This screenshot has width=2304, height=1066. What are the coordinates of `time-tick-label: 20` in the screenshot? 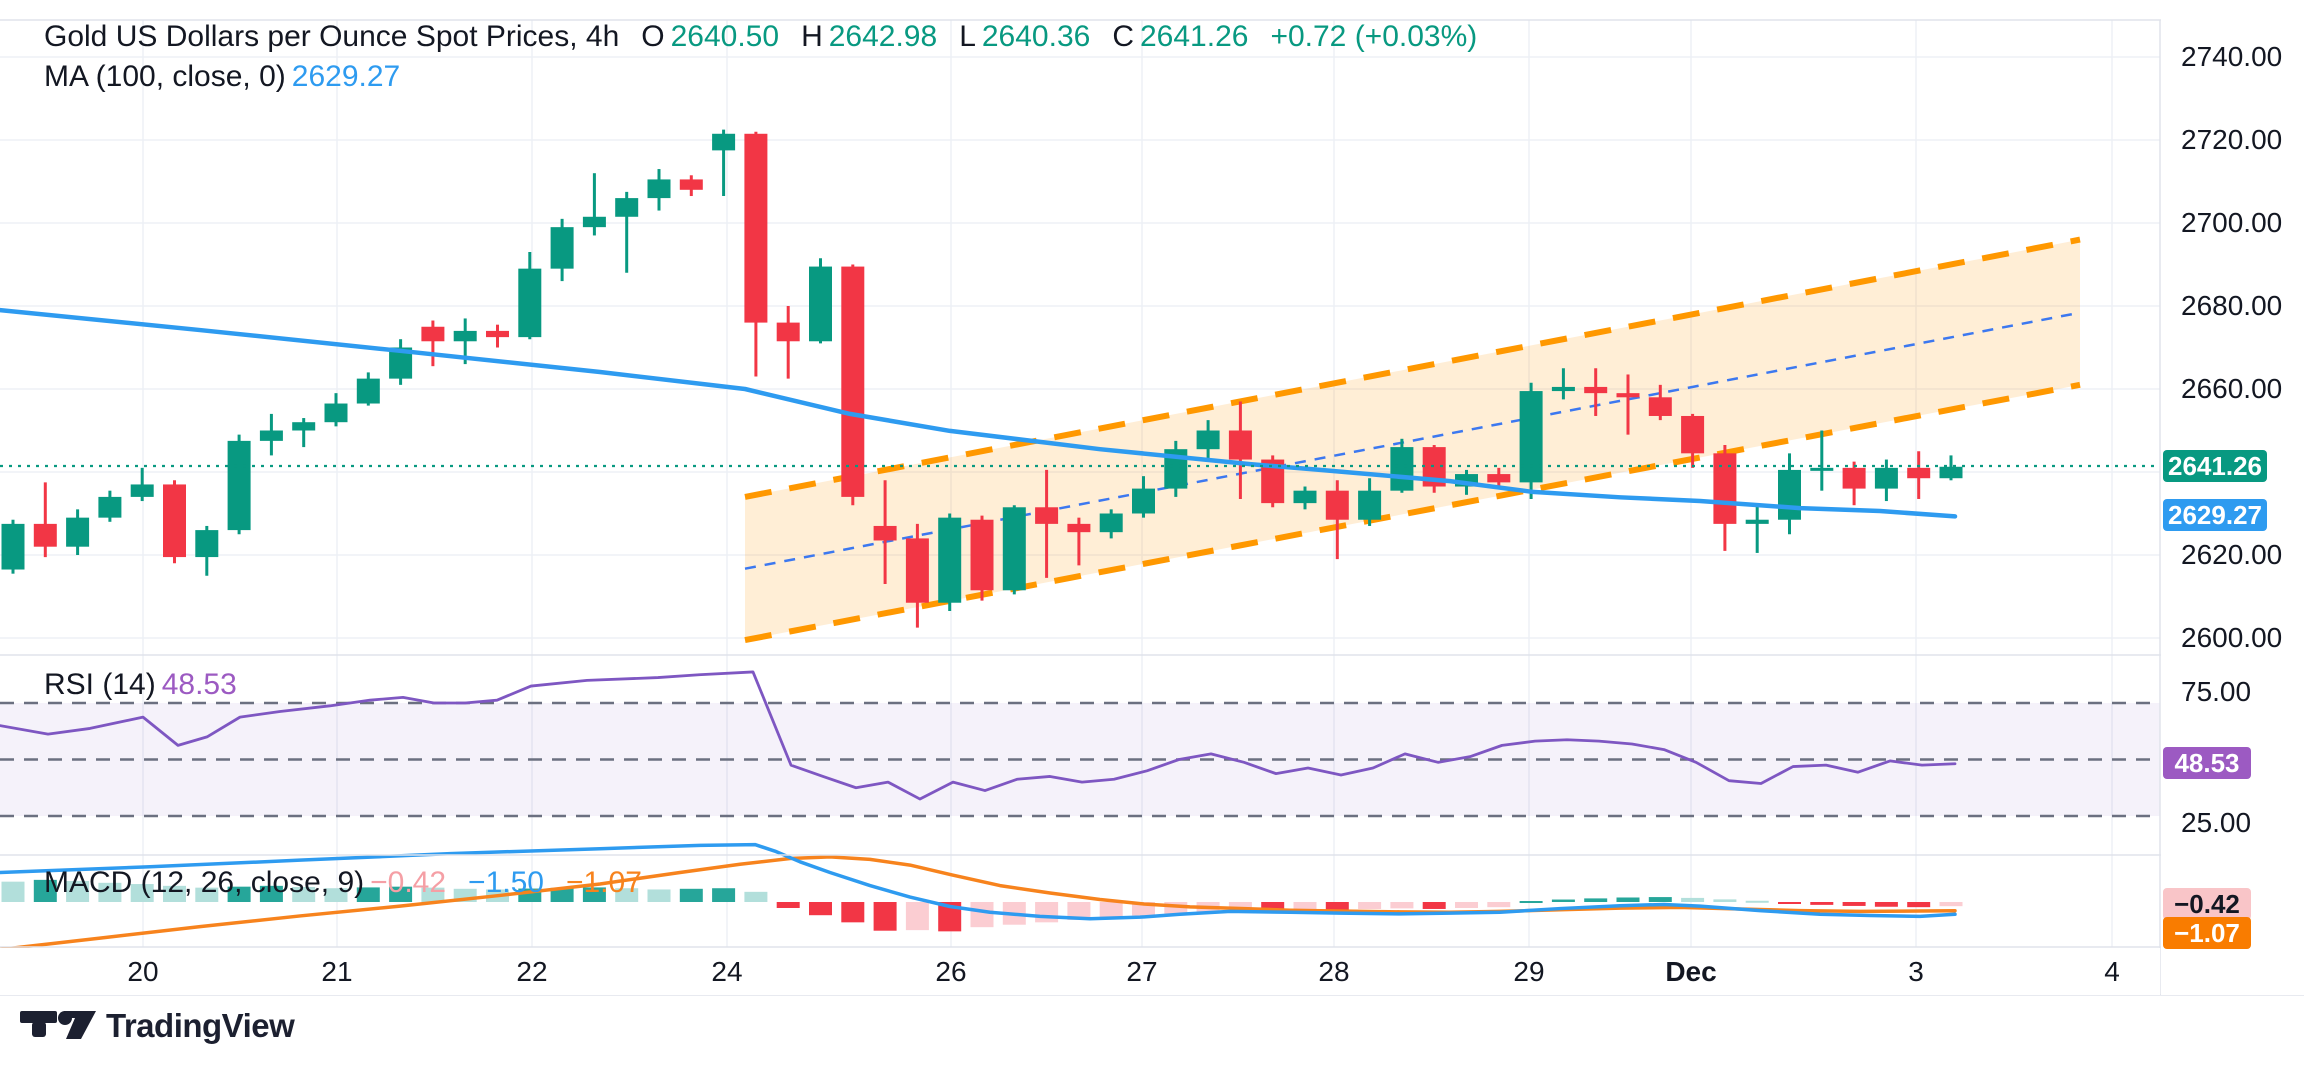 It's located at (143, 971).